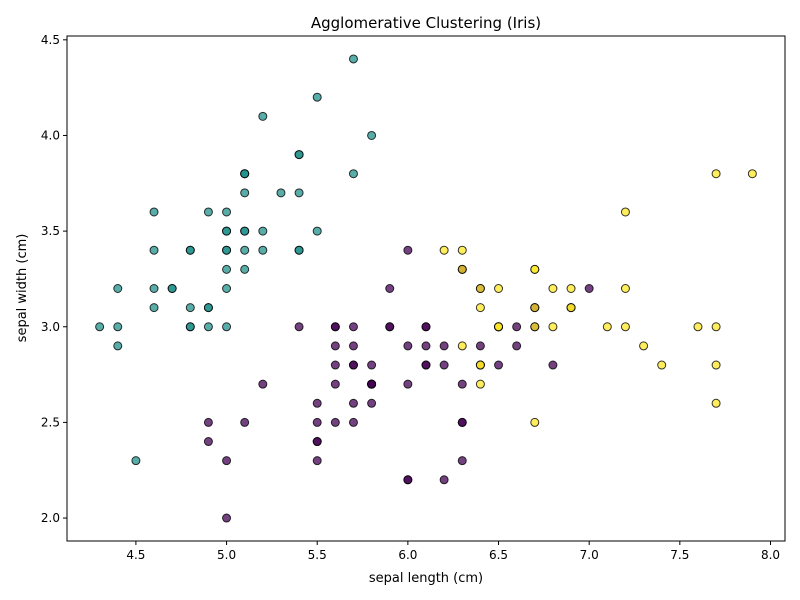 Image resolution: width=800 pixels, height=600 pixels. What do you see at coordinates (135, 555) in the screenshot?
I see `x-tick-label: 4.5` at bounding box center [135, 555].